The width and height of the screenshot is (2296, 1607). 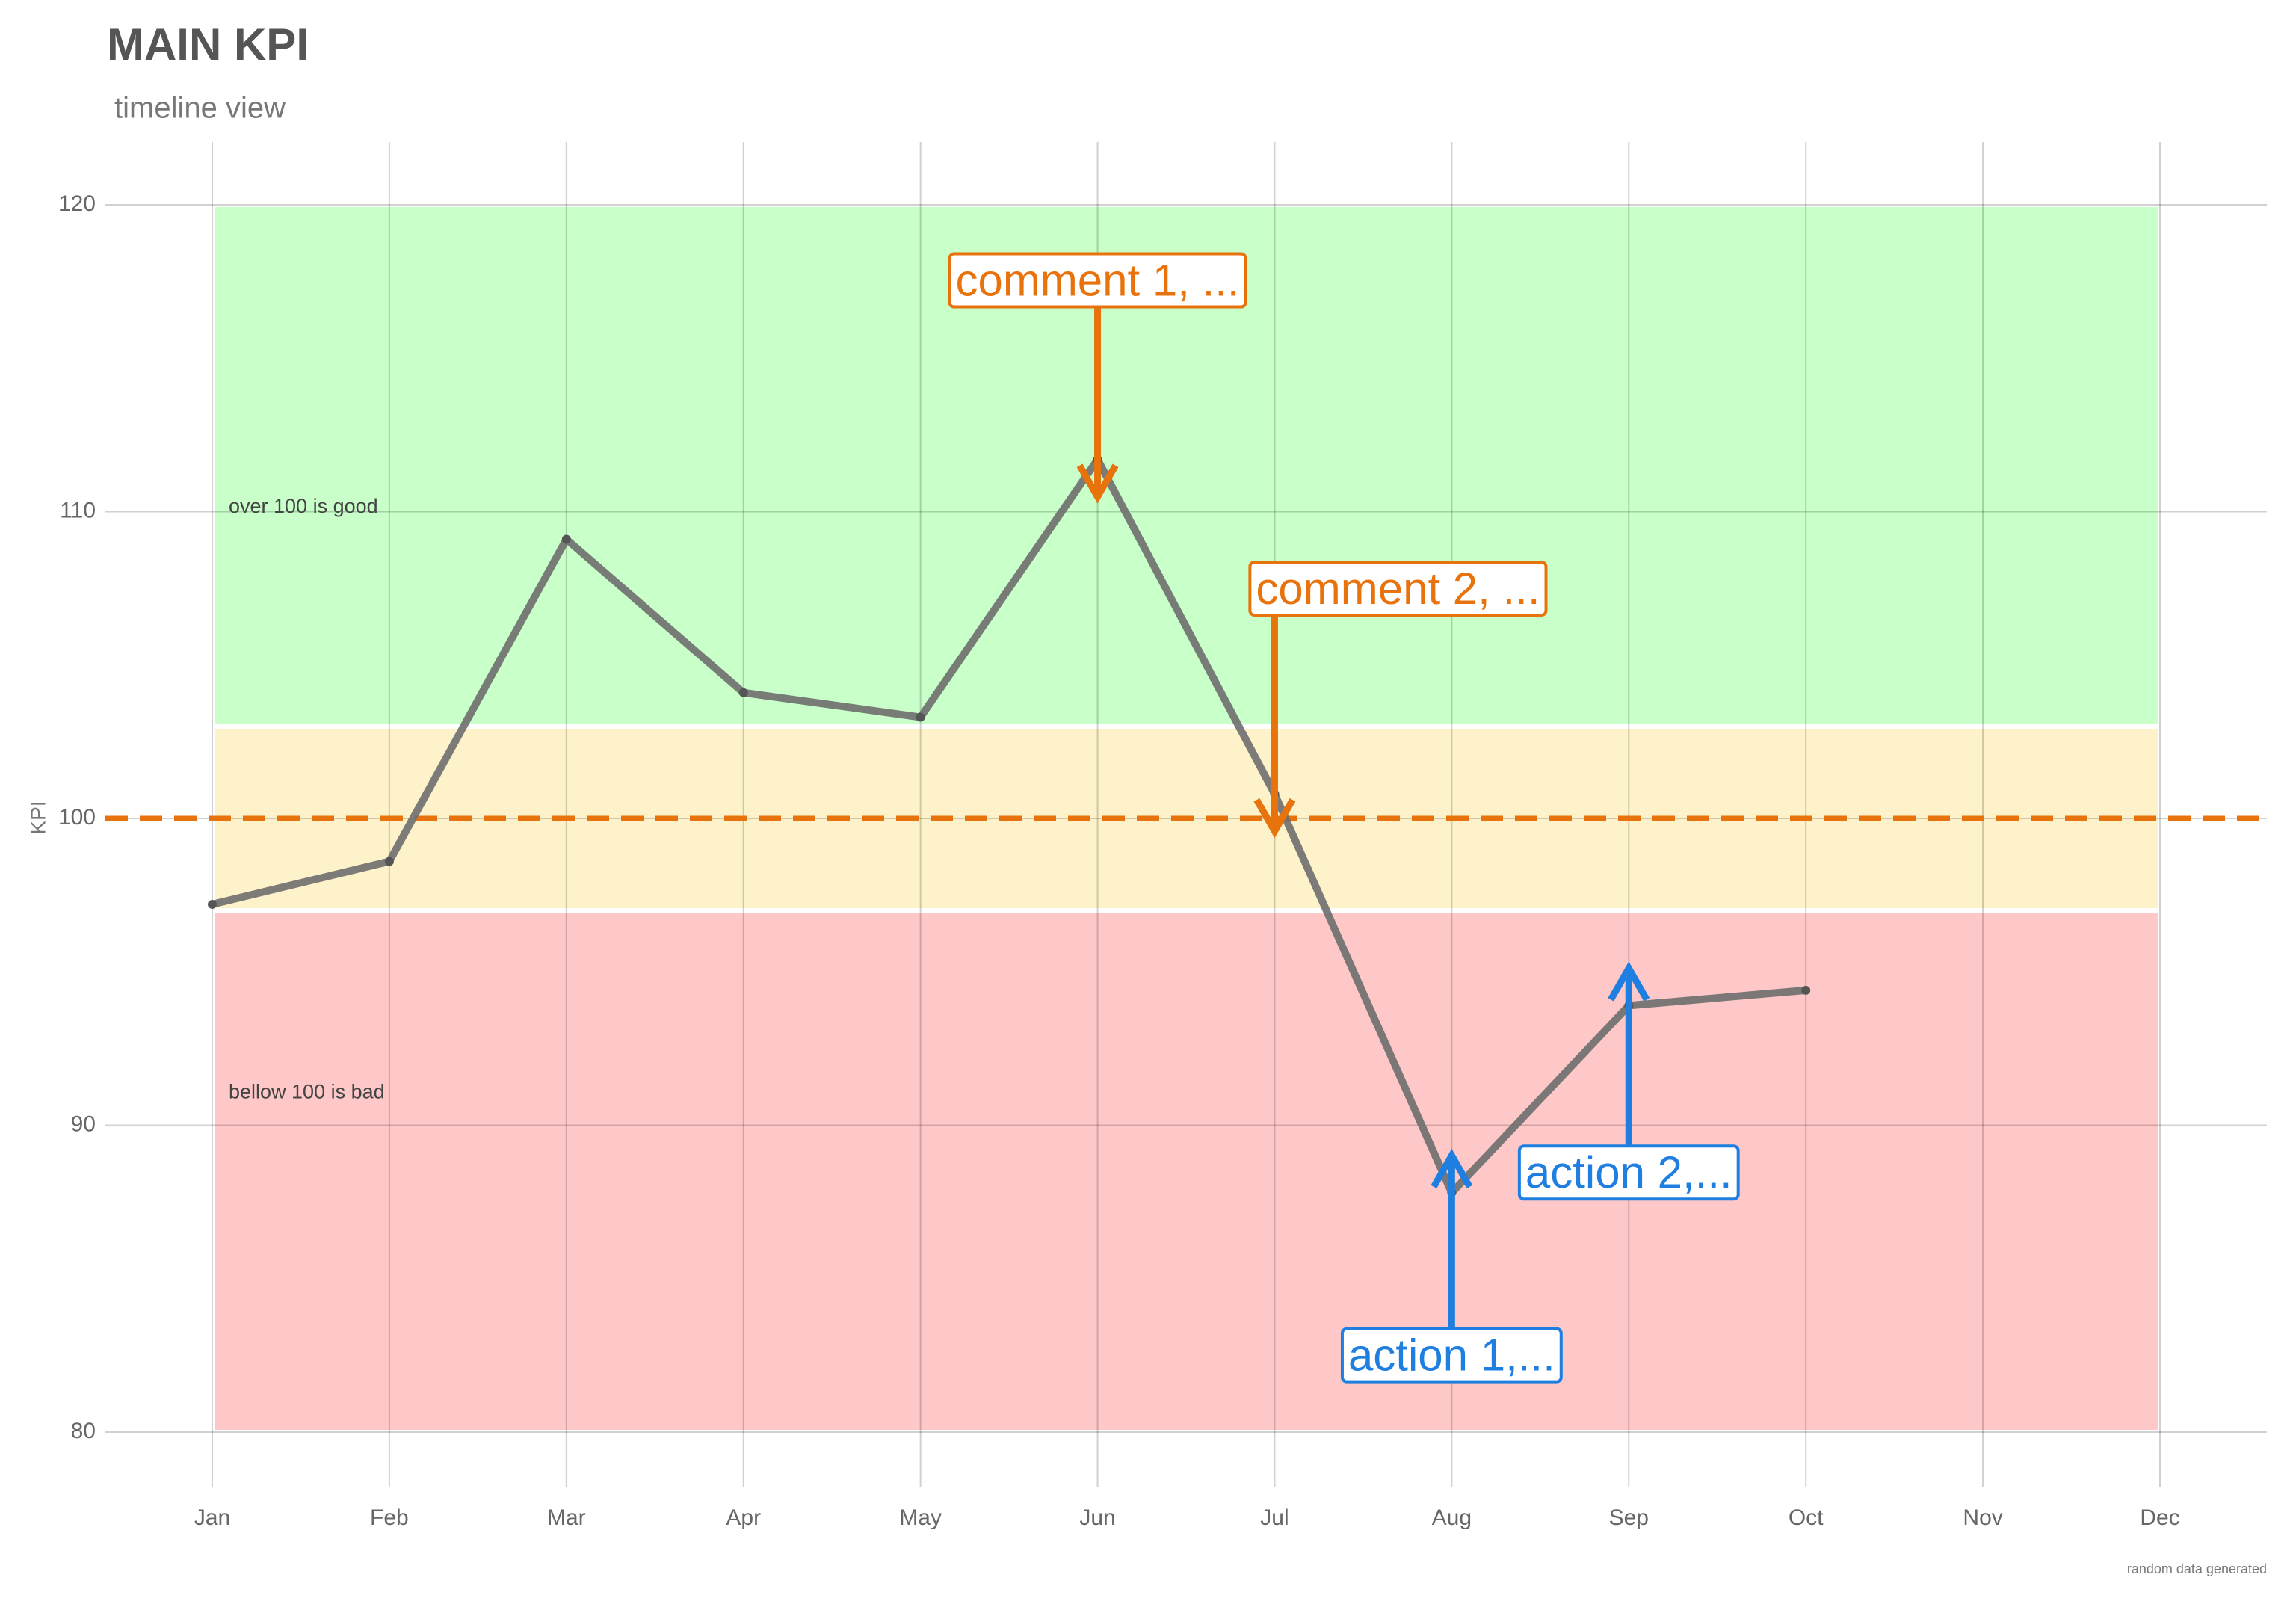 I want to click on y-tick-label: 110, so click(x=78, y=510).